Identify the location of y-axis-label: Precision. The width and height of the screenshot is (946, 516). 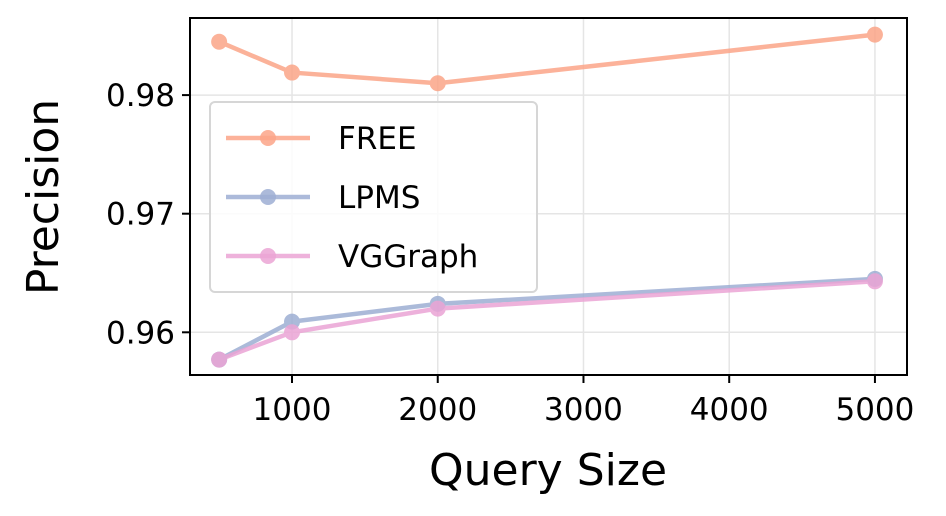
(43, 197).